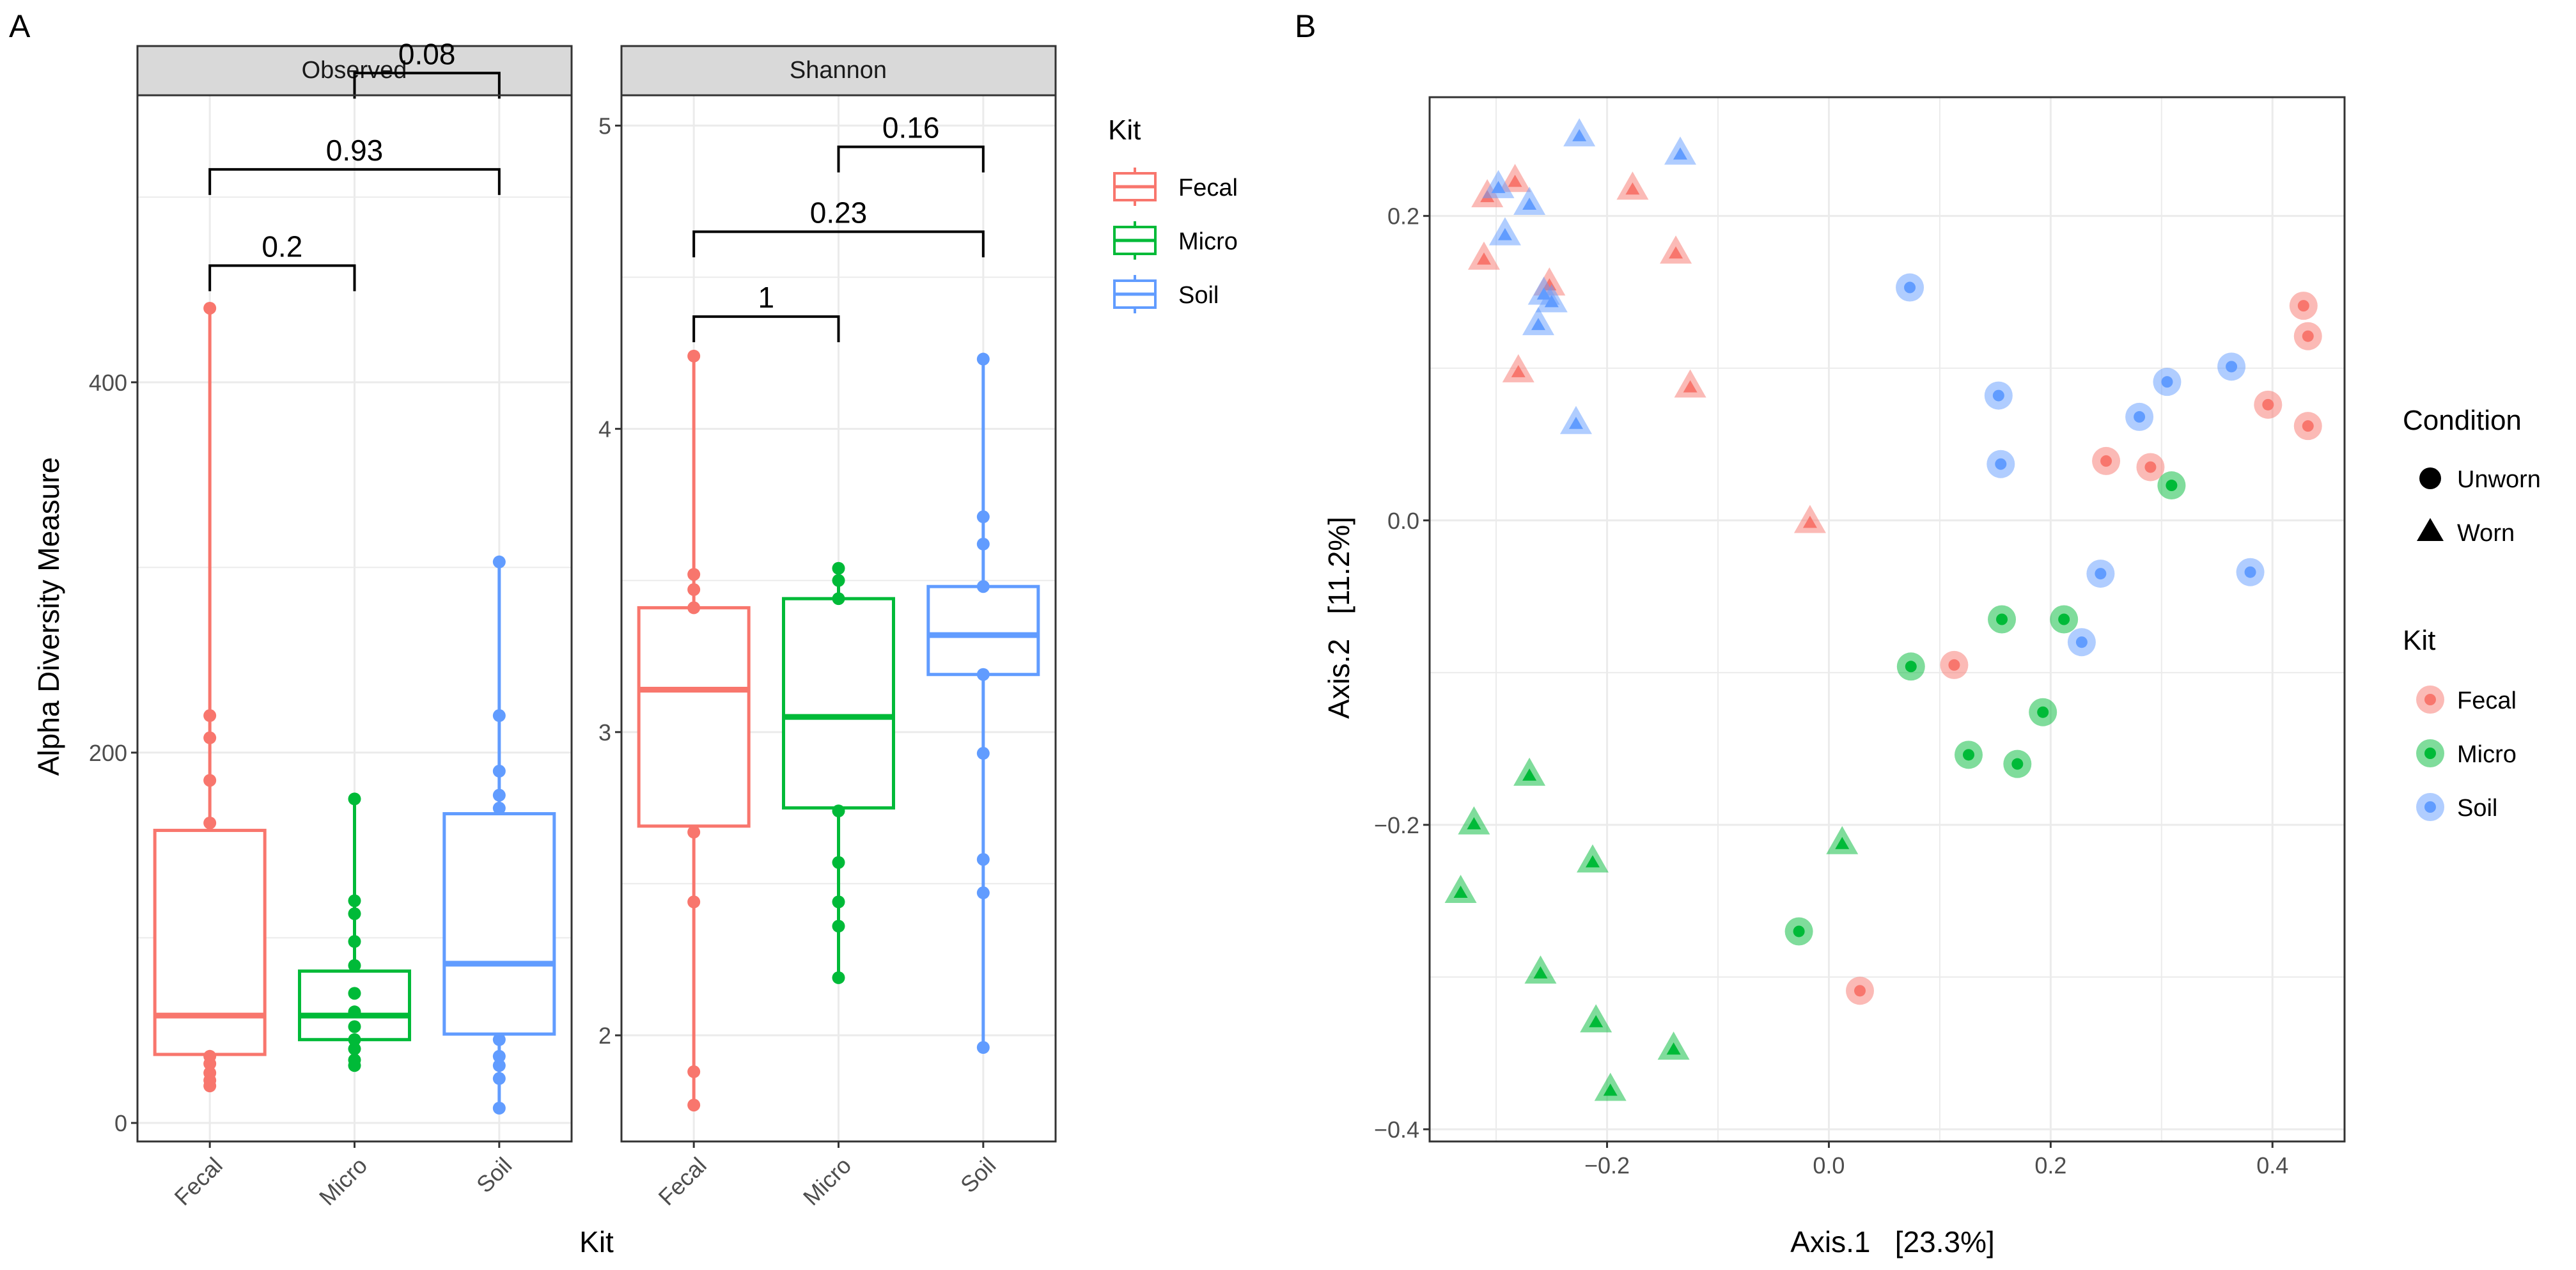  Describe the element at coordinates (2430, 478) in the screenshot. I see `legend-condition-unworn-key` at that location.